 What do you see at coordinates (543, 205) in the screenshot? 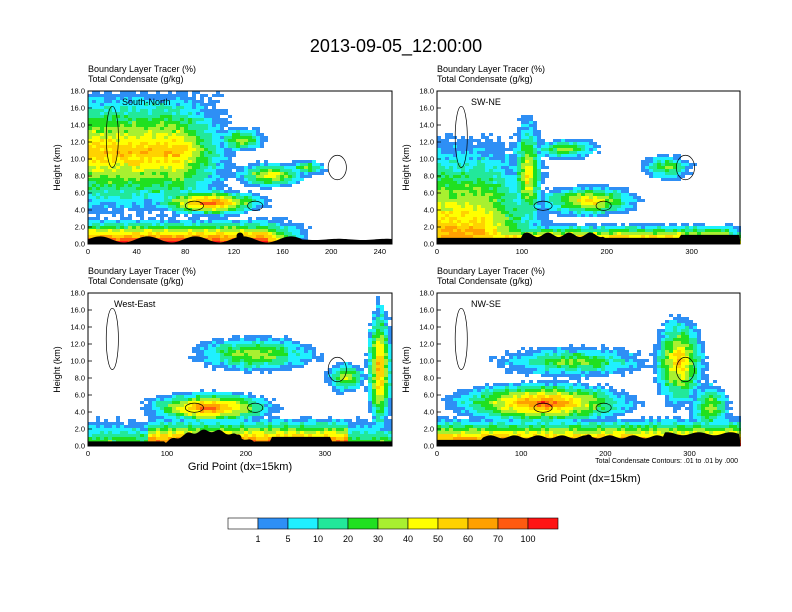
I see `condensate-contour` at bounding box center [543, 205].